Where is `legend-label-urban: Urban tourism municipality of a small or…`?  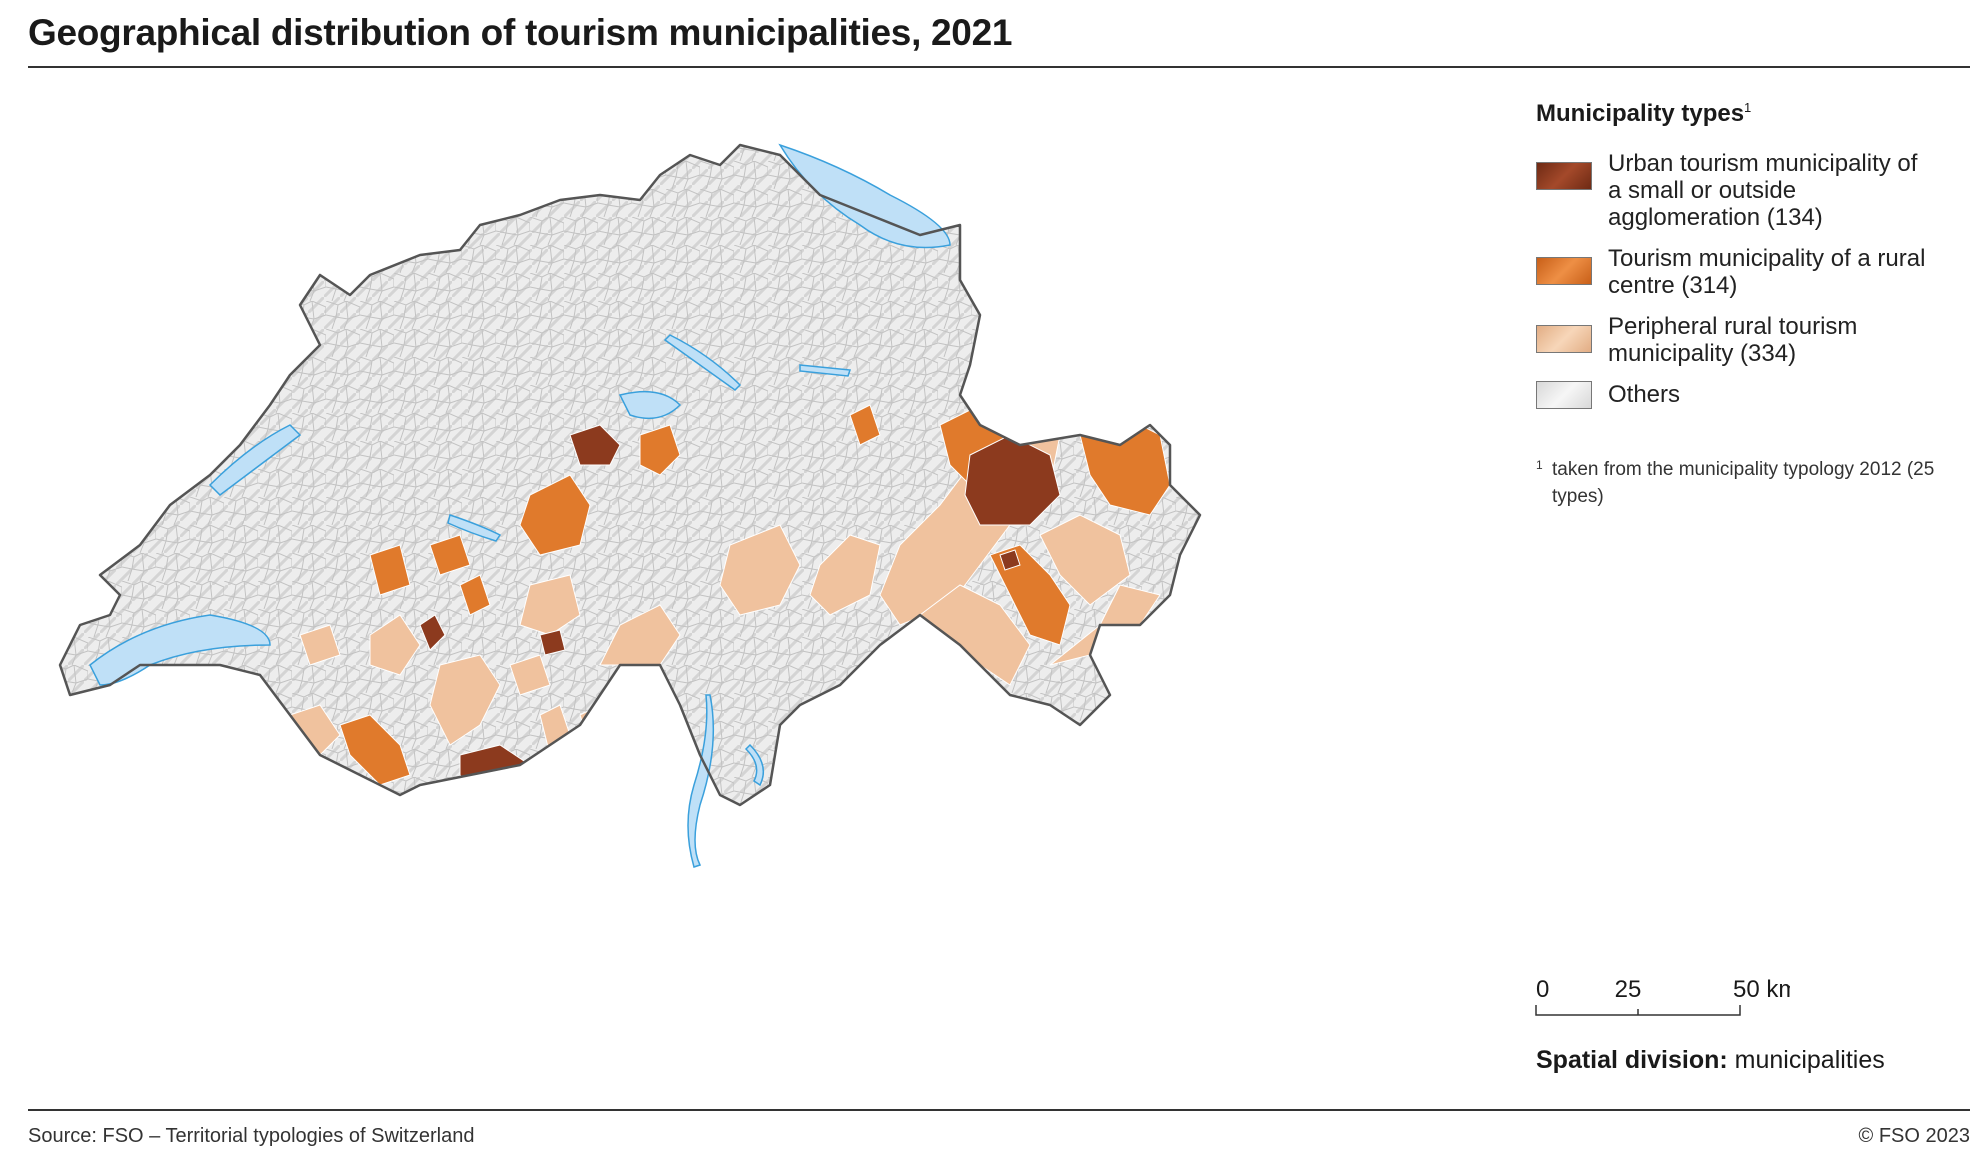 legend-label-urban: Urban tourism municipality of a small or… is located at coordinates (1763, 190).